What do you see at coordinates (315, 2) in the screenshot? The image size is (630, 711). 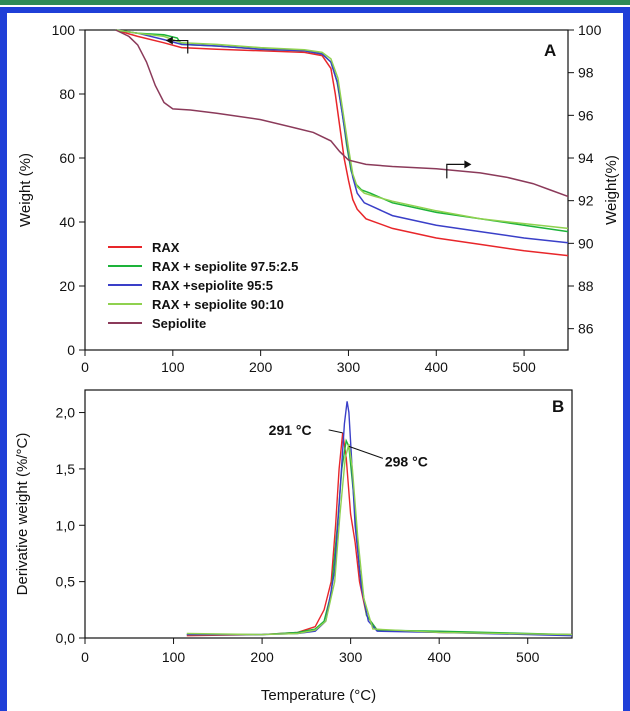 I see `top-border-line` at bounding box center [315, 2].